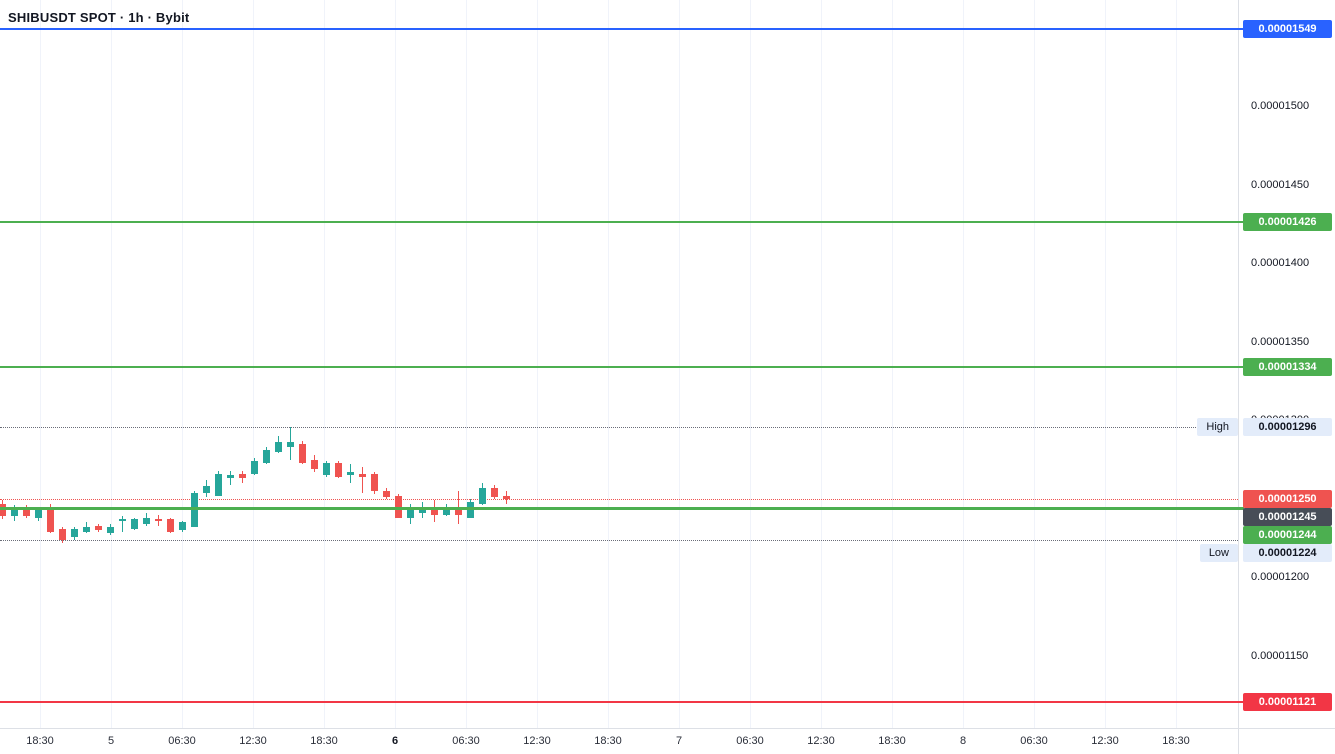 The height and width of the screenshot is (754, 1335). I want to click on price-chip-0.00001244: 0.00001244, so click(1287, 534).